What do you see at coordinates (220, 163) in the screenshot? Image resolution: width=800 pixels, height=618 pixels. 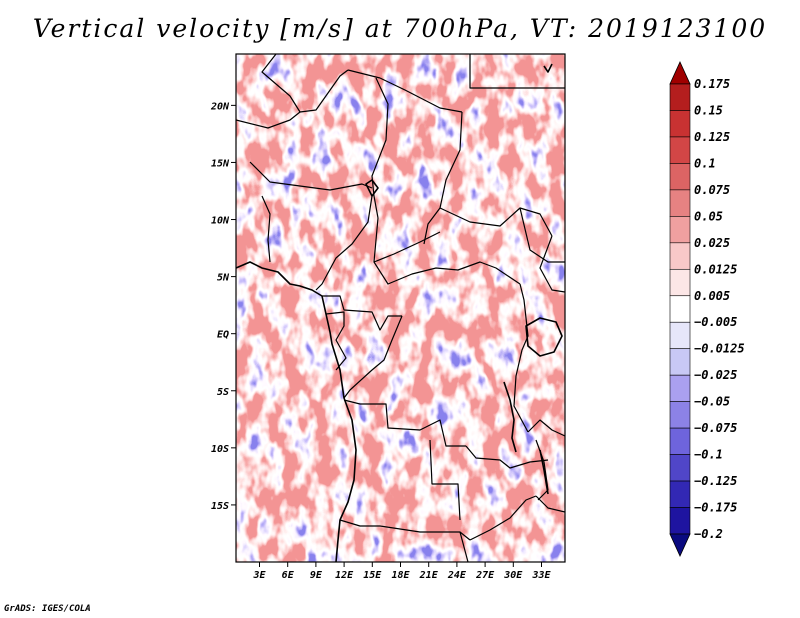 I see `lat-tick-label: 15N` at bounding box center [220, 163].